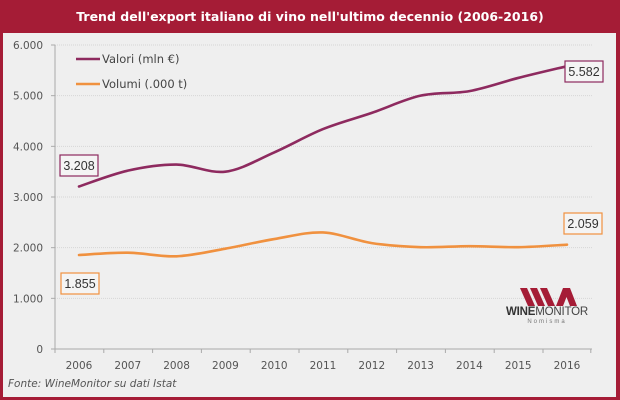 The width and height of the screenshot is (620, 400). What do you see at coordinates (420, 366) in the screenshot?
I see `x-tick-label: 2013` at bounding box center [420, 366].